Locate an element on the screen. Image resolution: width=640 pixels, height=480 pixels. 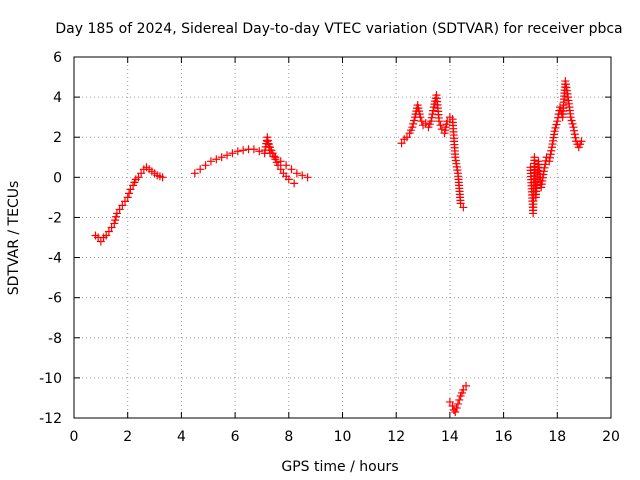
x-tick-label: 8 is located at coordinates (288, 437).